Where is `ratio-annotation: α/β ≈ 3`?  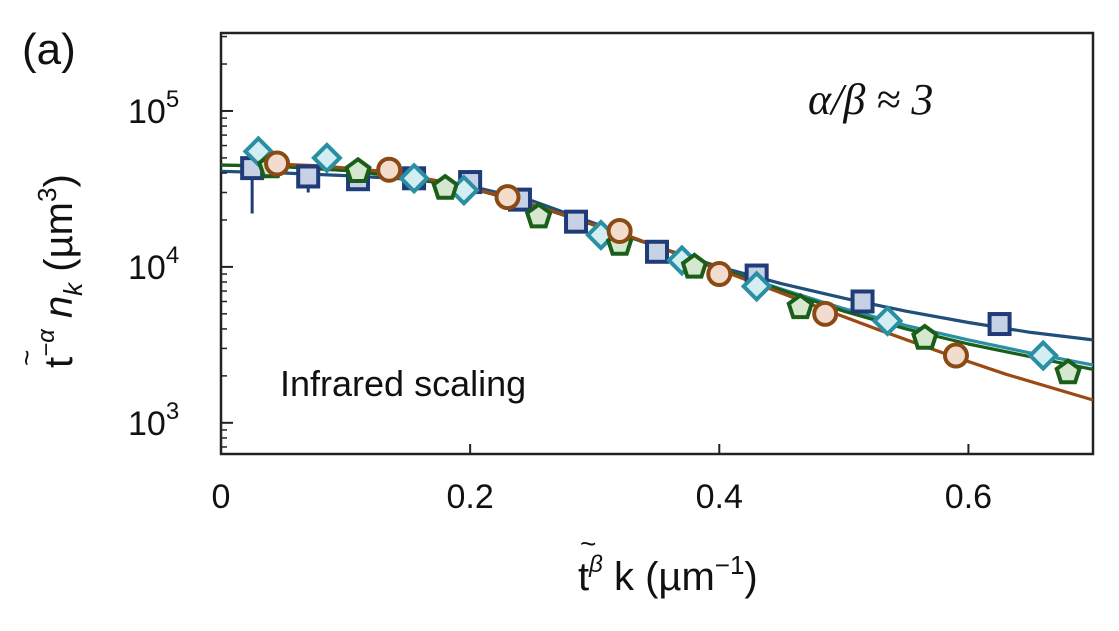
ratio-annotation: α/β ≈ 3 is located at coordinates (870, 99).